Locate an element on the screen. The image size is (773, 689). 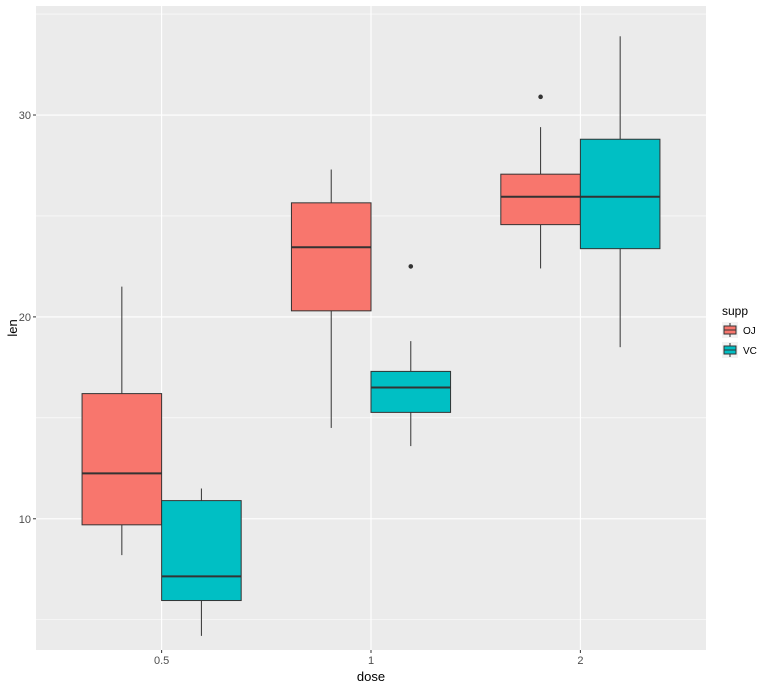
legend-label-OJ: OJ is located at coordinates (749, 331).